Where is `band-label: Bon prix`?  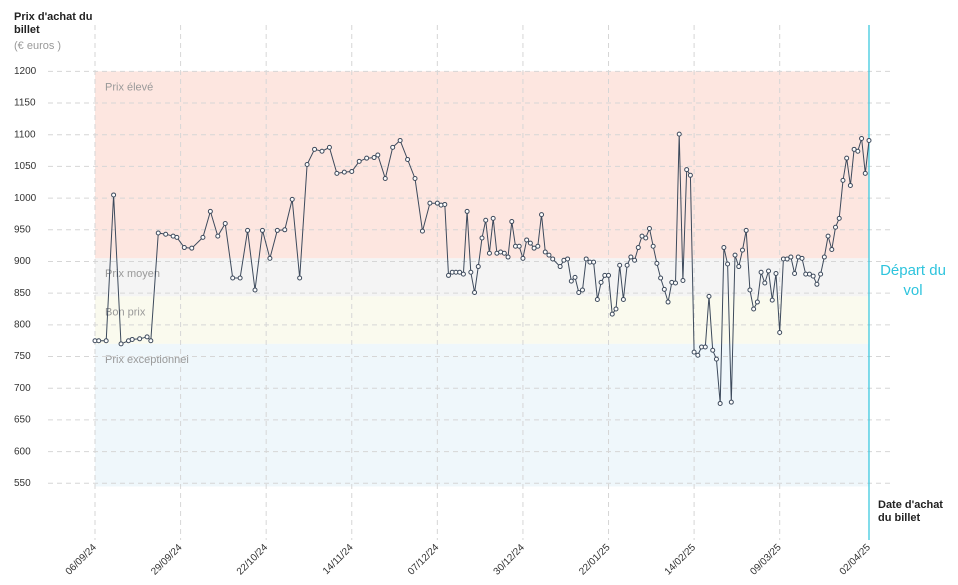
band-label: Bon prix is located at coordinates (125, 312).